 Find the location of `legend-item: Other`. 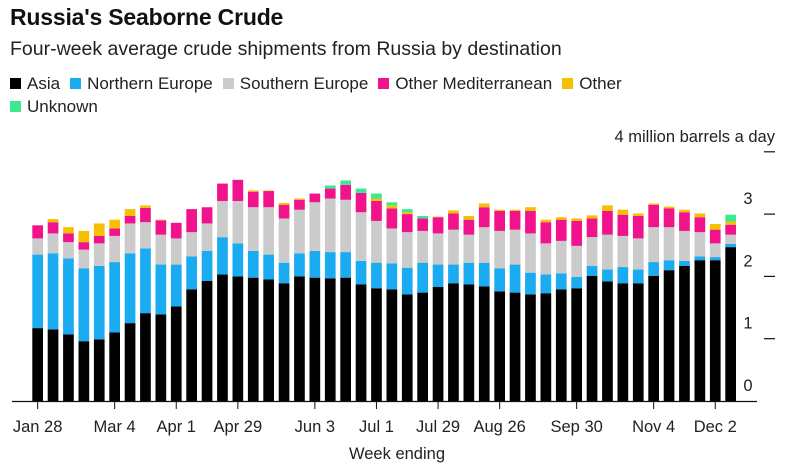

legend-item: Other is located at coordinates (592, 83).